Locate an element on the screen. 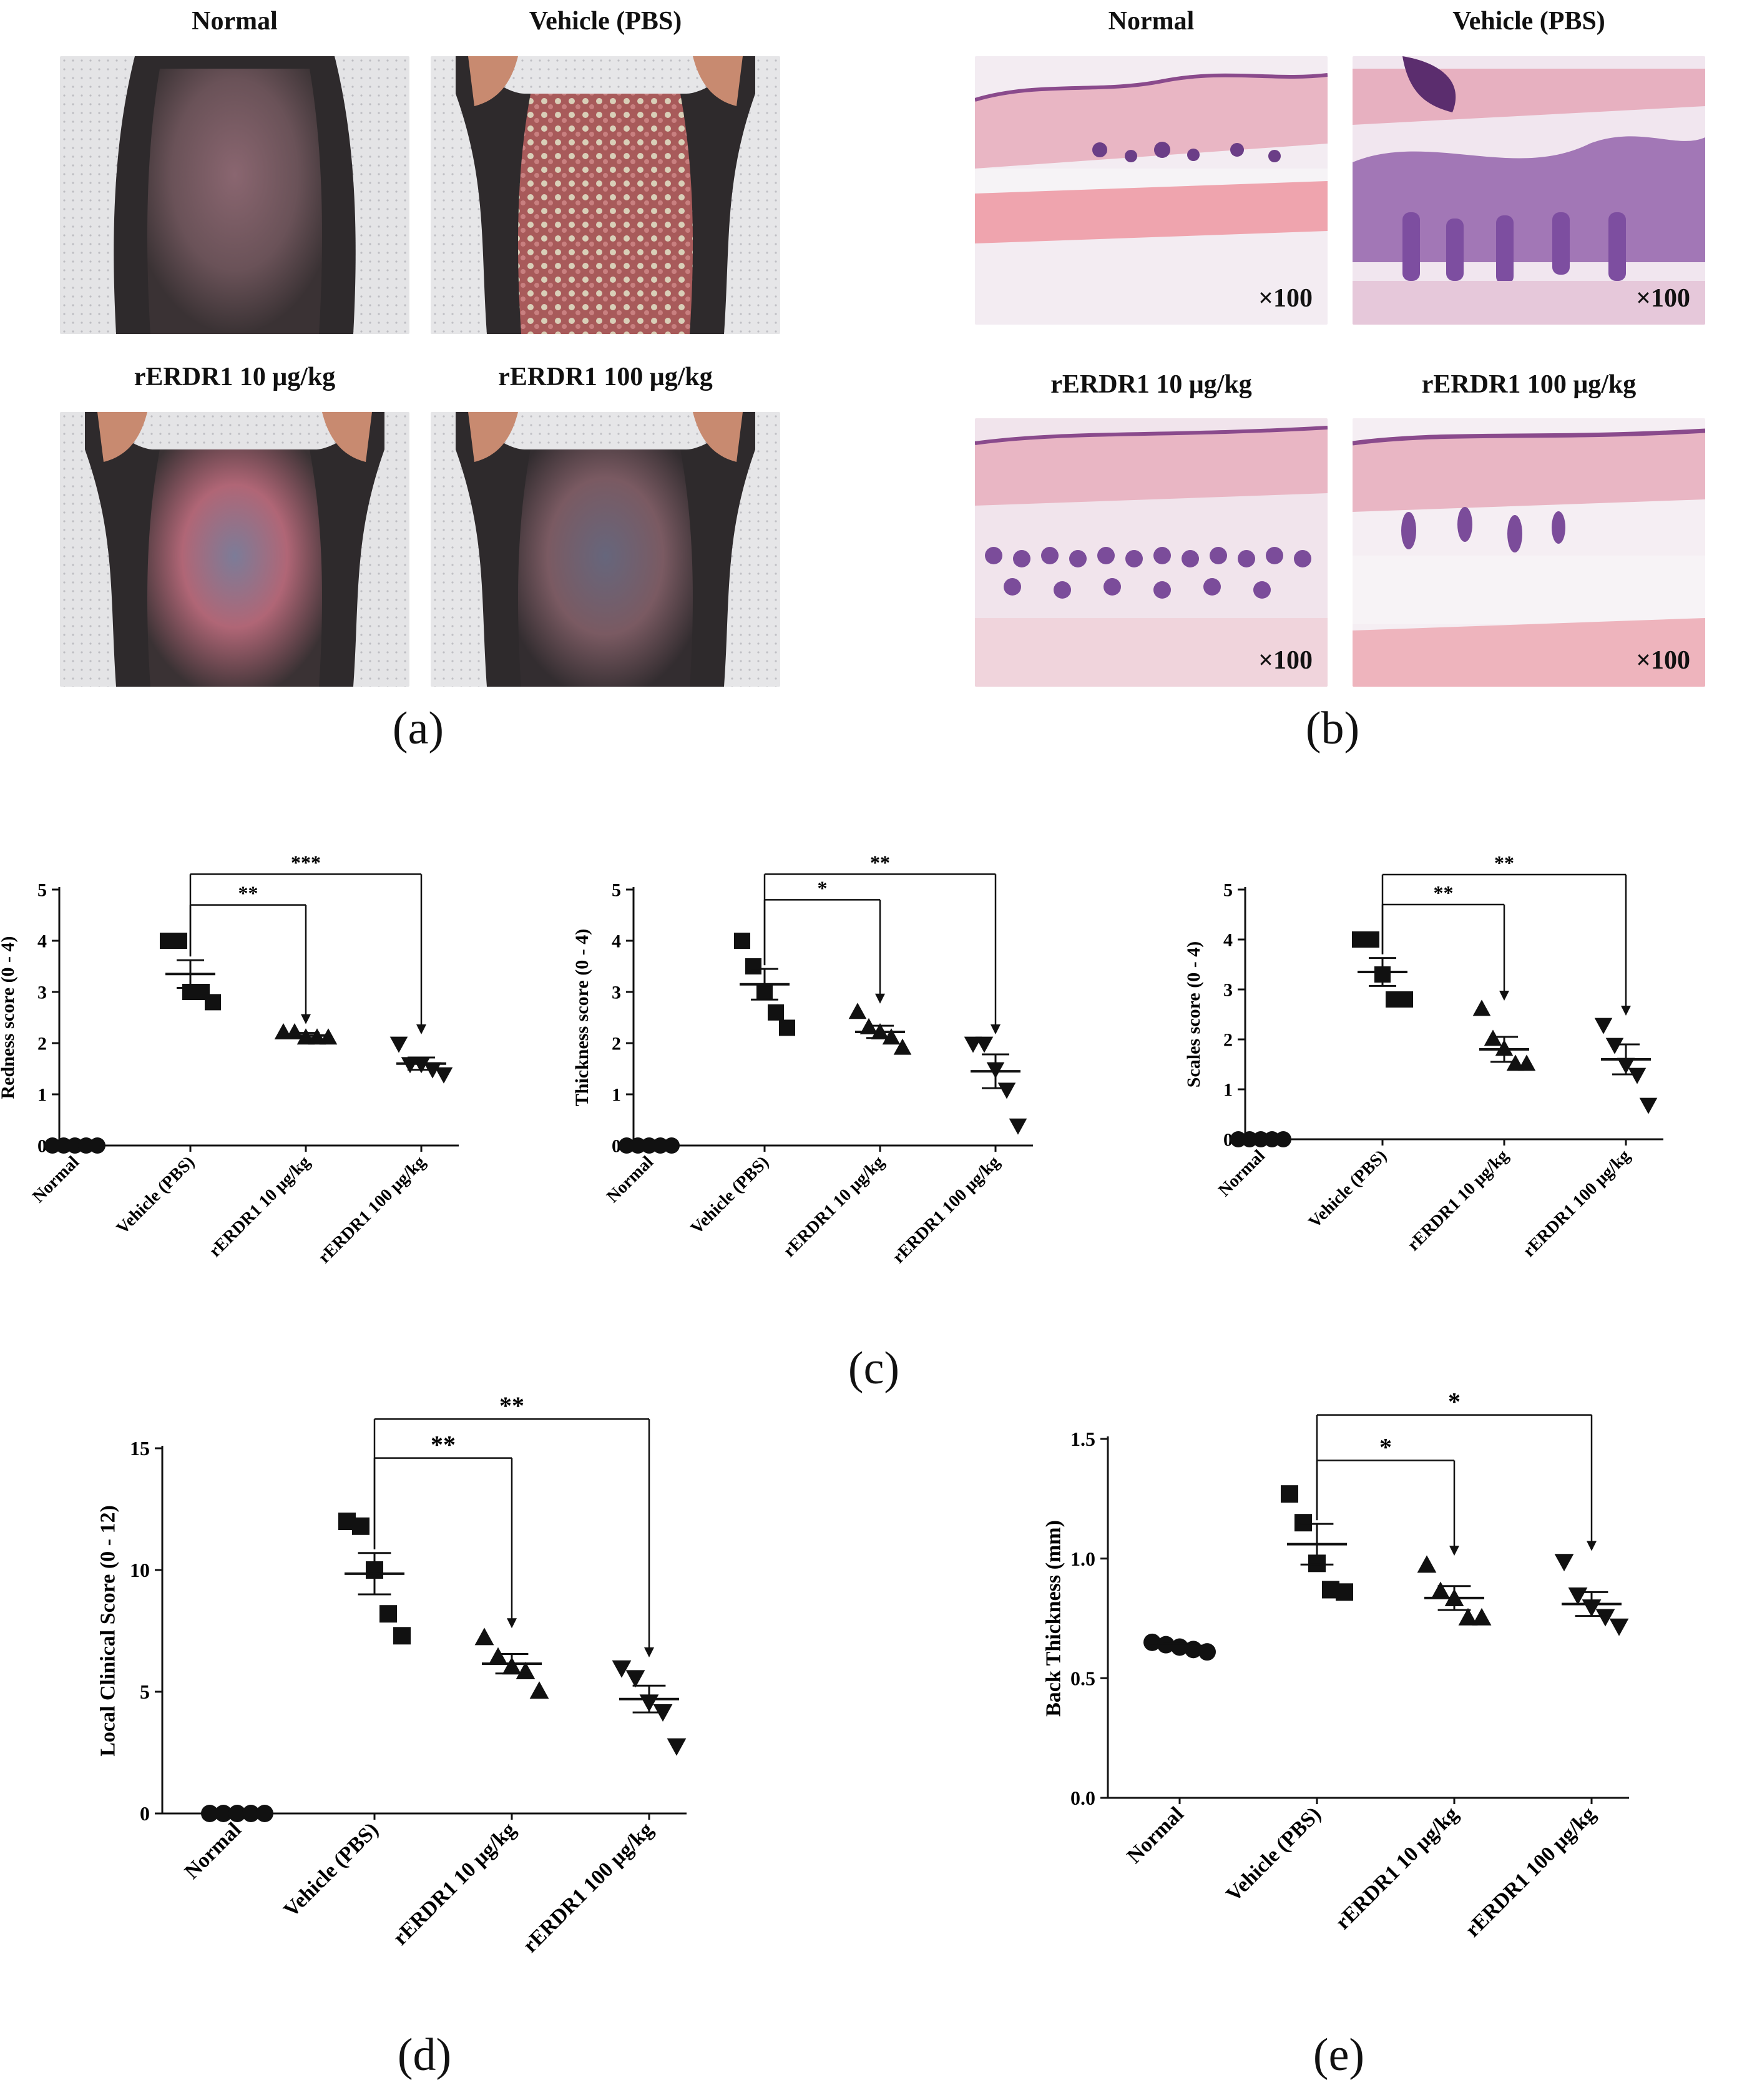 The height and width of the screenshot is (2100, 1747). panel-letter-a: (a) is located at coordinates (418, 729).